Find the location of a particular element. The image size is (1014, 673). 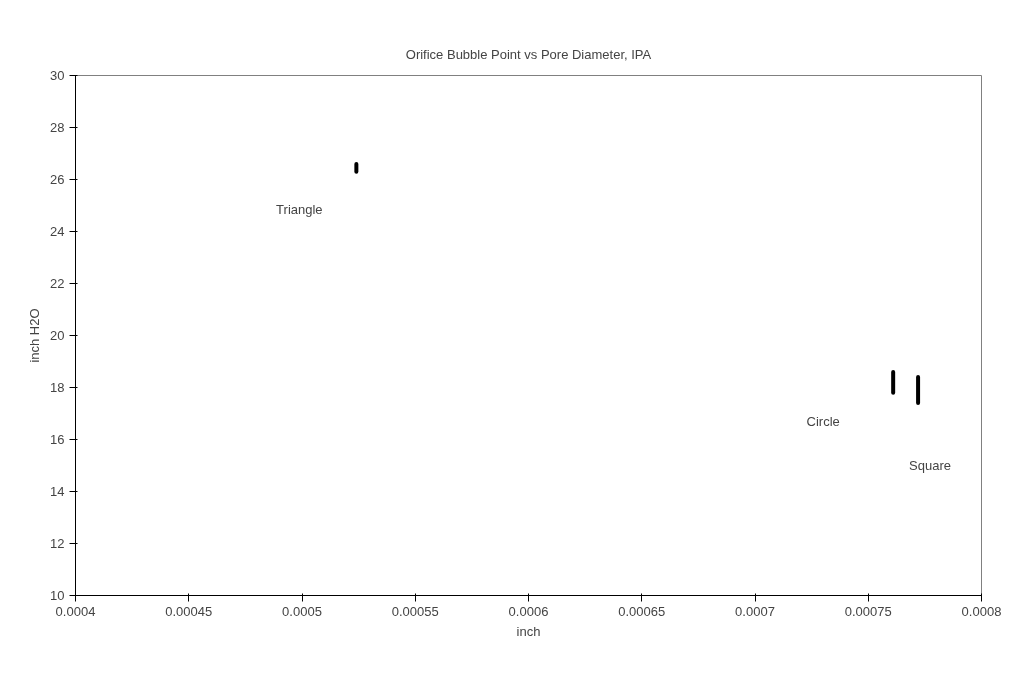

x-tick-label: 0.00055 is located at coordinates (415, 611).